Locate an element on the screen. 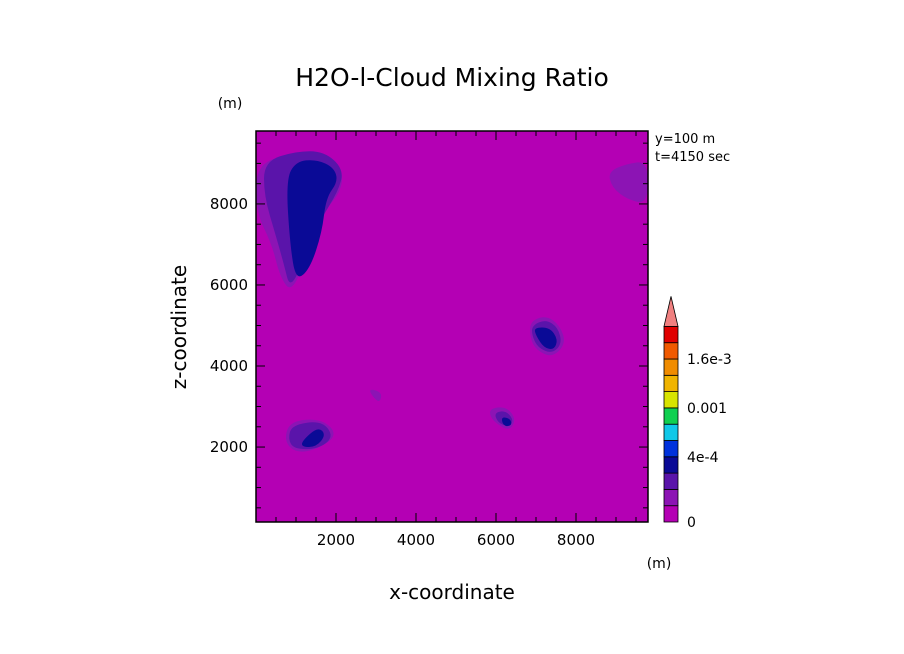 The image size is (904, 654). x-tick-labels: 2000 4000 6000 8000 is located at coordinates (456, 540).